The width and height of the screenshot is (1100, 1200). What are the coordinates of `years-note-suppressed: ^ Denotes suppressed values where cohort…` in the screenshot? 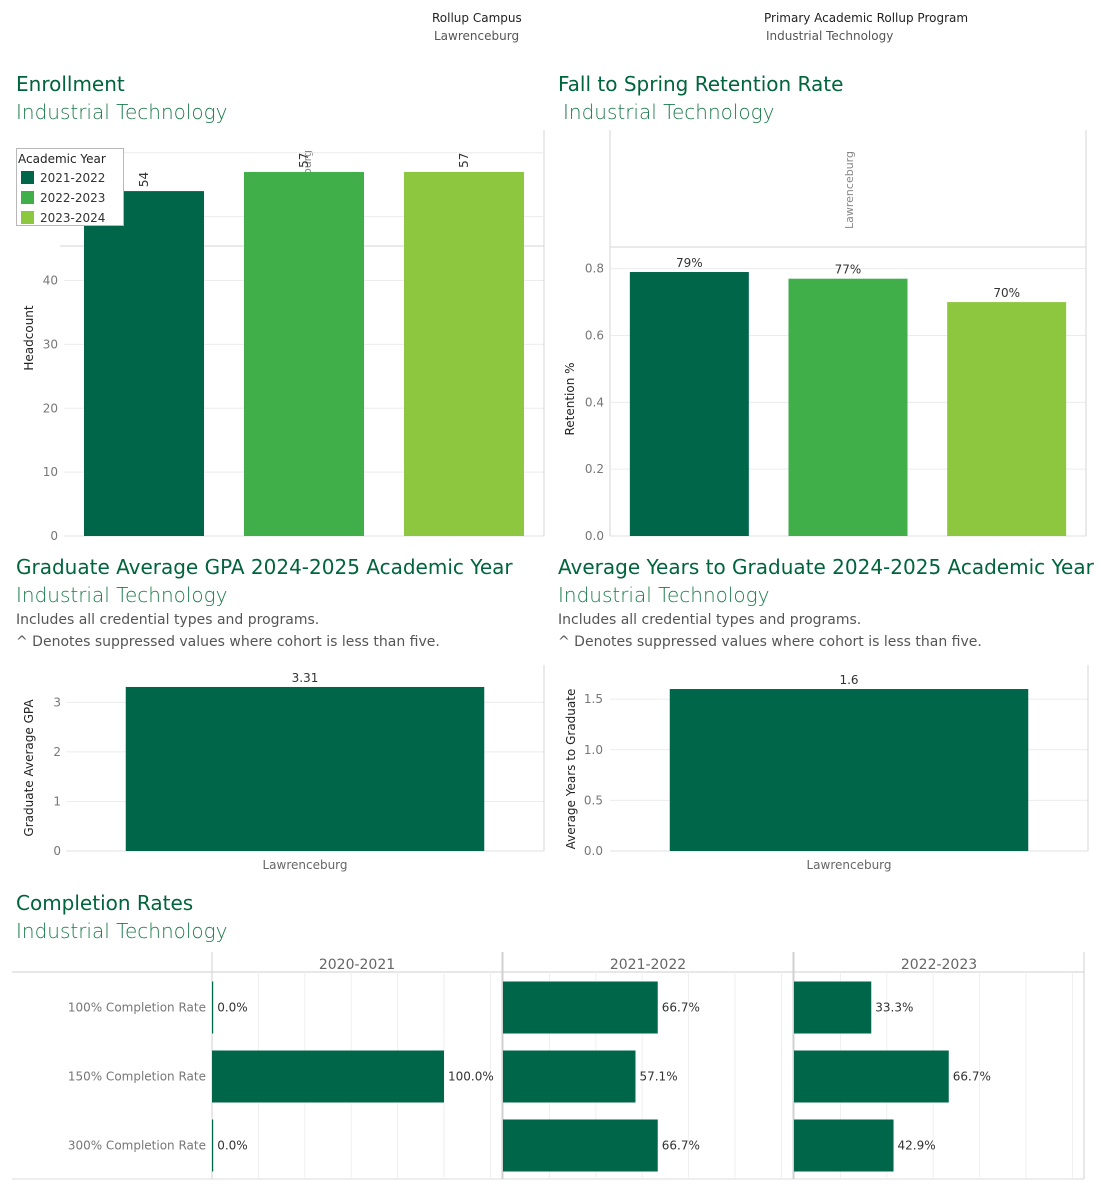 It's located at (770, 642).